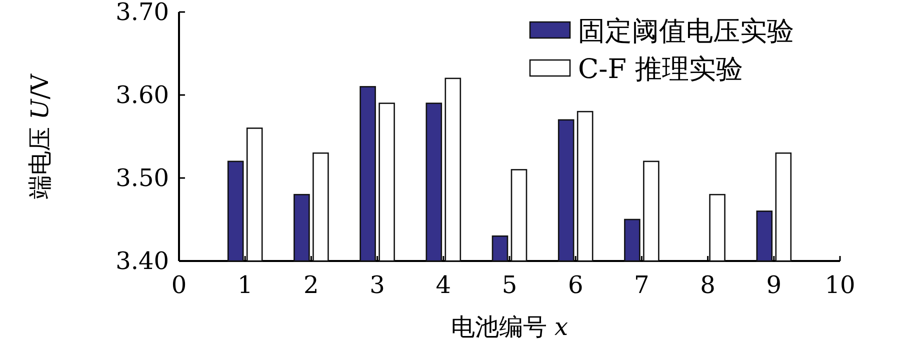 Image resolution: width=910 pixels, height=347 pixels. Describe the element at coordinates (642, 285) in the screenshot. I see `x-tick-label: 7` at that location.